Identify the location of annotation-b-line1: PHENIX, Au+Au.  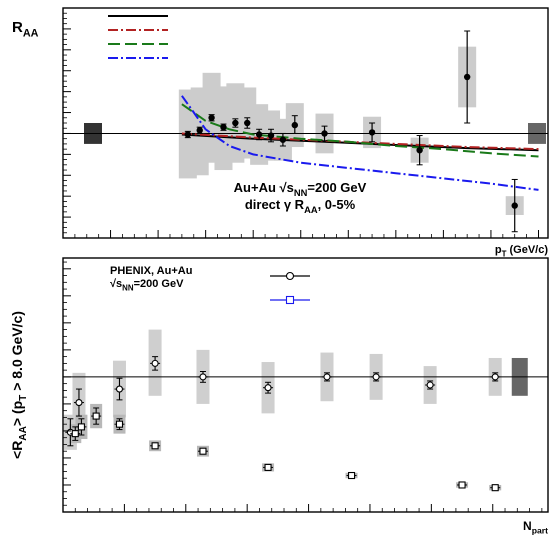
(151, 271).